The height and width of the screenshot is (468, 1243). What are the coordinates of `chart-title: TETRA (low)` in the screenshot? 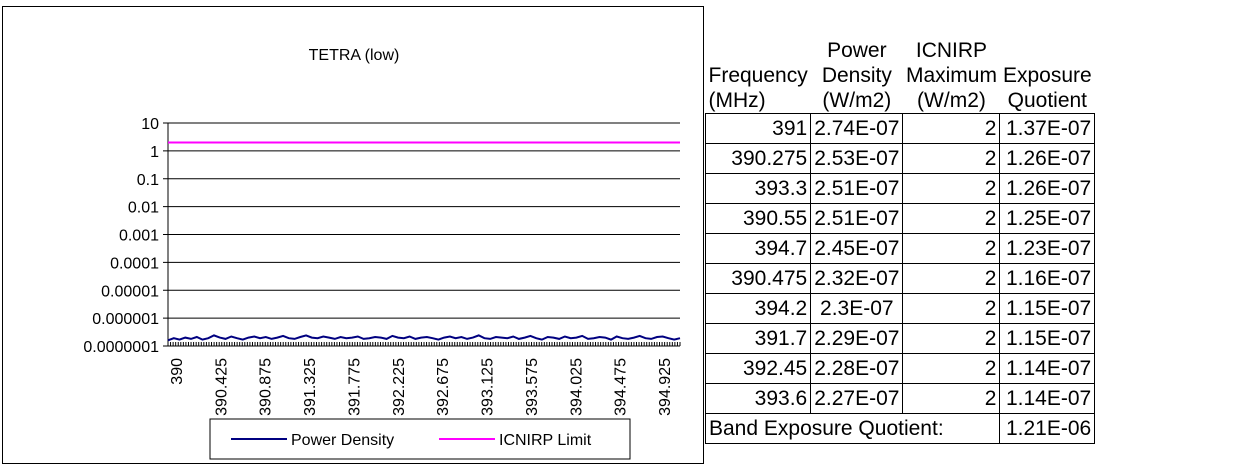 It's located at (354, 55).